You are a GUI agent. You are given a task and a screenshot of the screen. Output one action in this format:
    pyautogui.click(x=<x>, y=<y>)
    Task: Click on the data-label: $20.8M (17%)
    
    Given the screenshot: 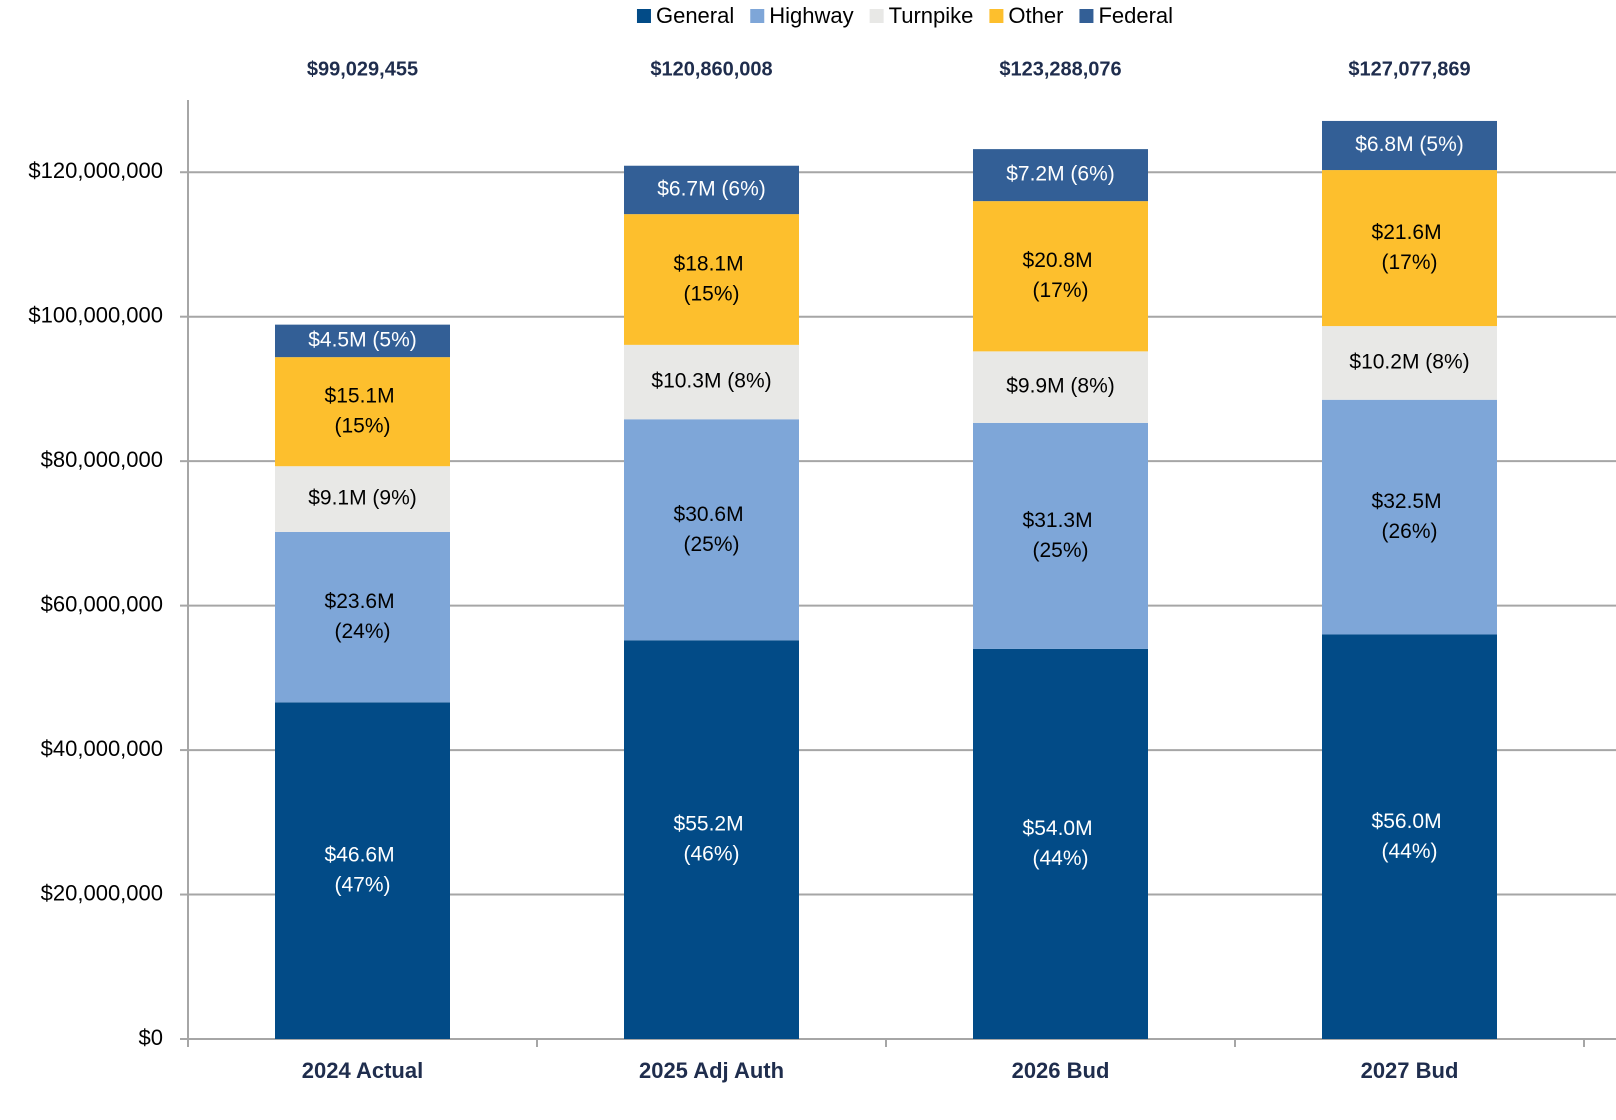 What is the action you would take?
    pyautogui.click(x=1061, y=275)
    